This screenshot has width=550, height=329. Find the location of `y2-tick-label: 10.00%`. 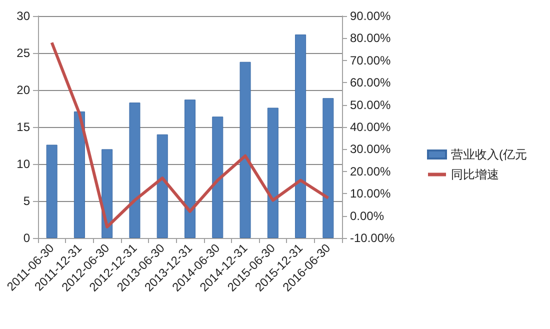

y2-tick-label: 10.00% is located at coordinates (371, 193).